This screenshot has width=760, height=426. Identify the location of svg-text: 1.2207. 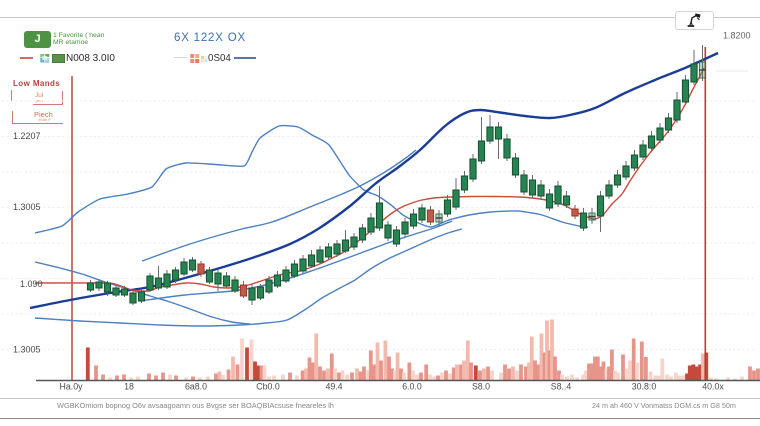
(27, 136).